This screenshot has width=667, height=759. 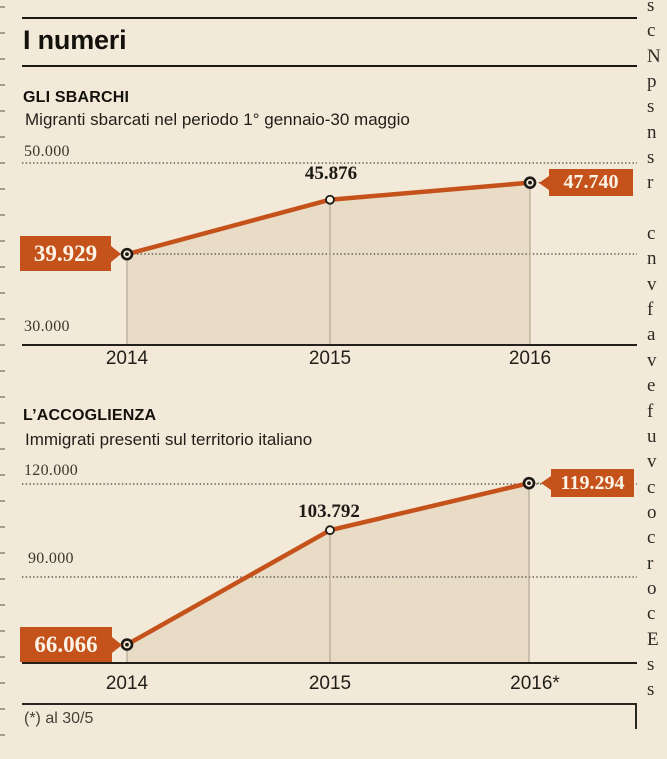 What do you see at coordinates (127, 358) in the screenshot?
I see `chart1-xlabel-2014: 2014` at bounding box center [127, 358].